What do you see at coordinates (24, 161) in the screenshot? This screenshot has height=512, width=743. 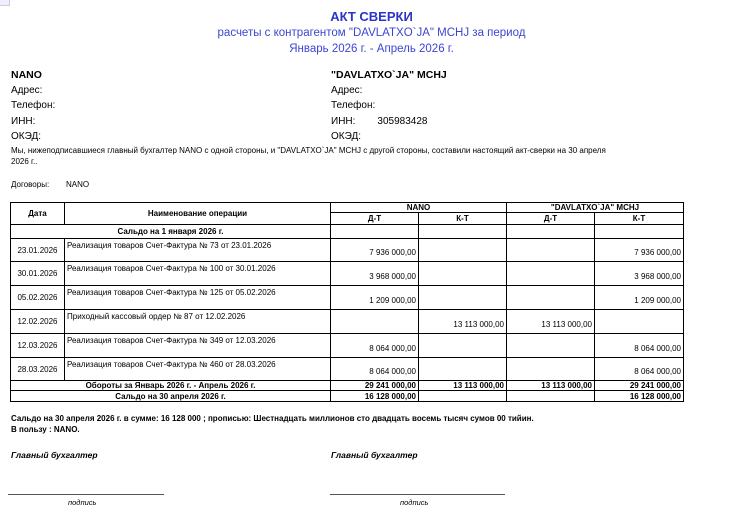 I see `intro-text-2: 2026 г..` at bounding box center [24, 161].